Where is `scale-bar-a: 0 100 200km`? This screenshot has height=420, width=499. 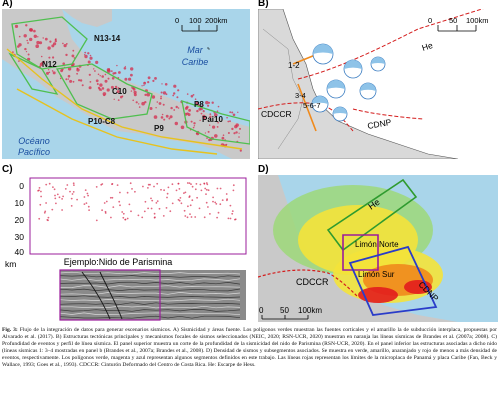 scale-bar-a: 0 100 200km is located at coordinates (201, 24).